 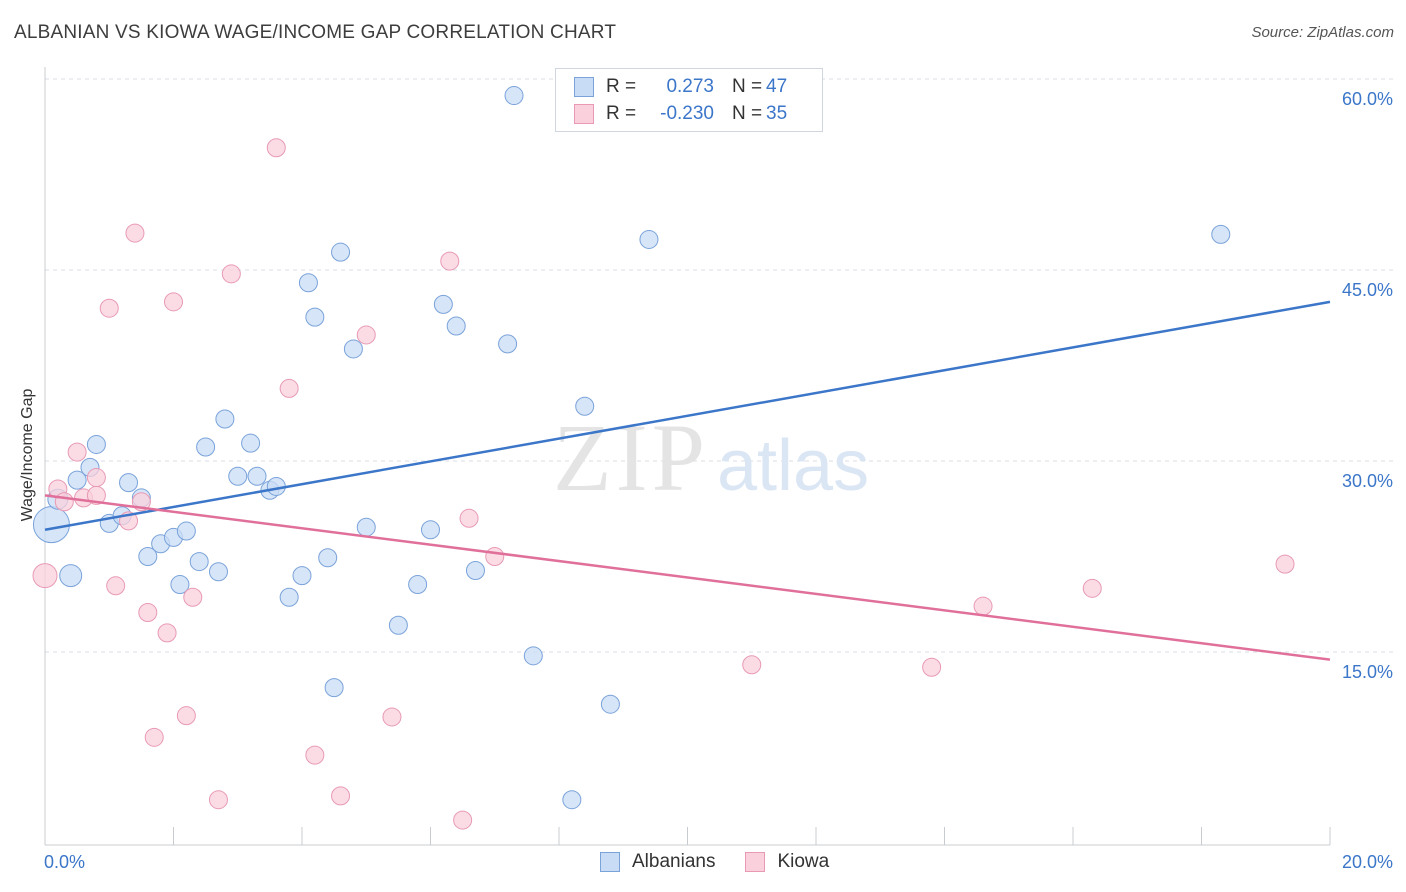 I want to click on legend-label-albanians: Albanians, so click(x=674, y=861).